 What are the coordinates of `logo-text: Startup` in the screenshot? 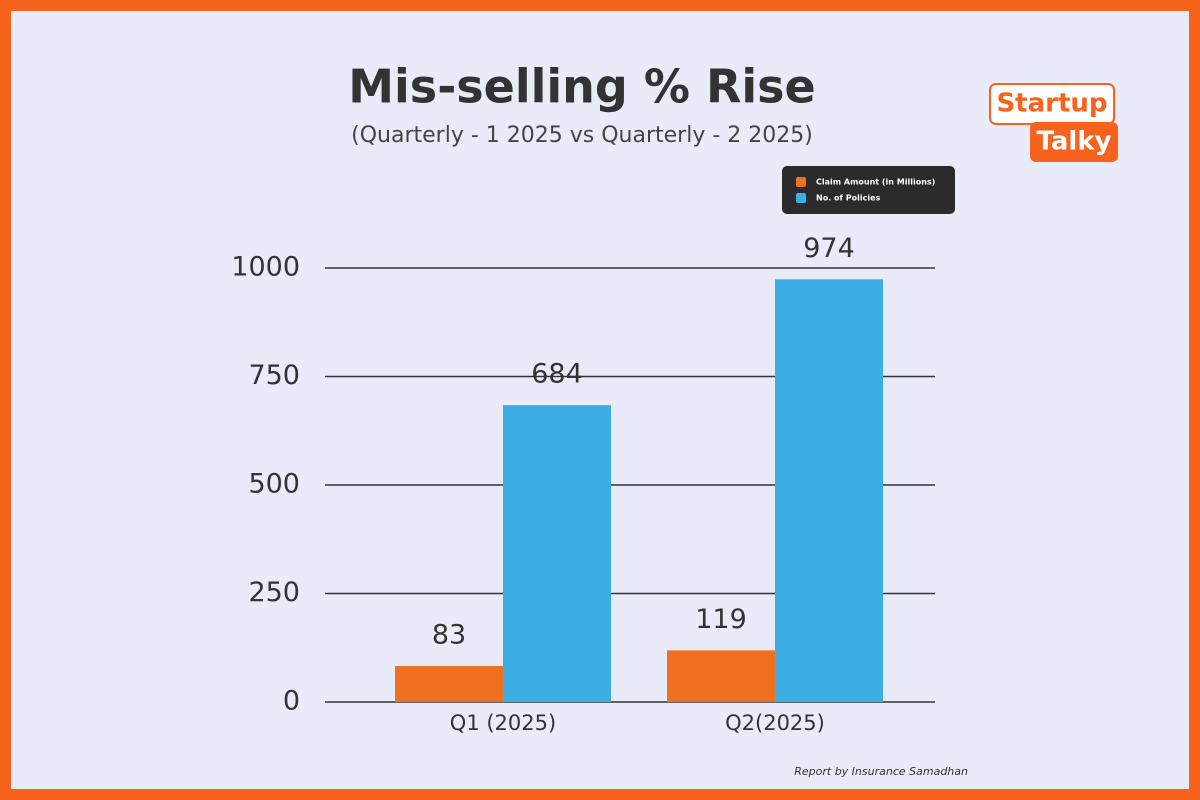 It's located at (1051, 104).